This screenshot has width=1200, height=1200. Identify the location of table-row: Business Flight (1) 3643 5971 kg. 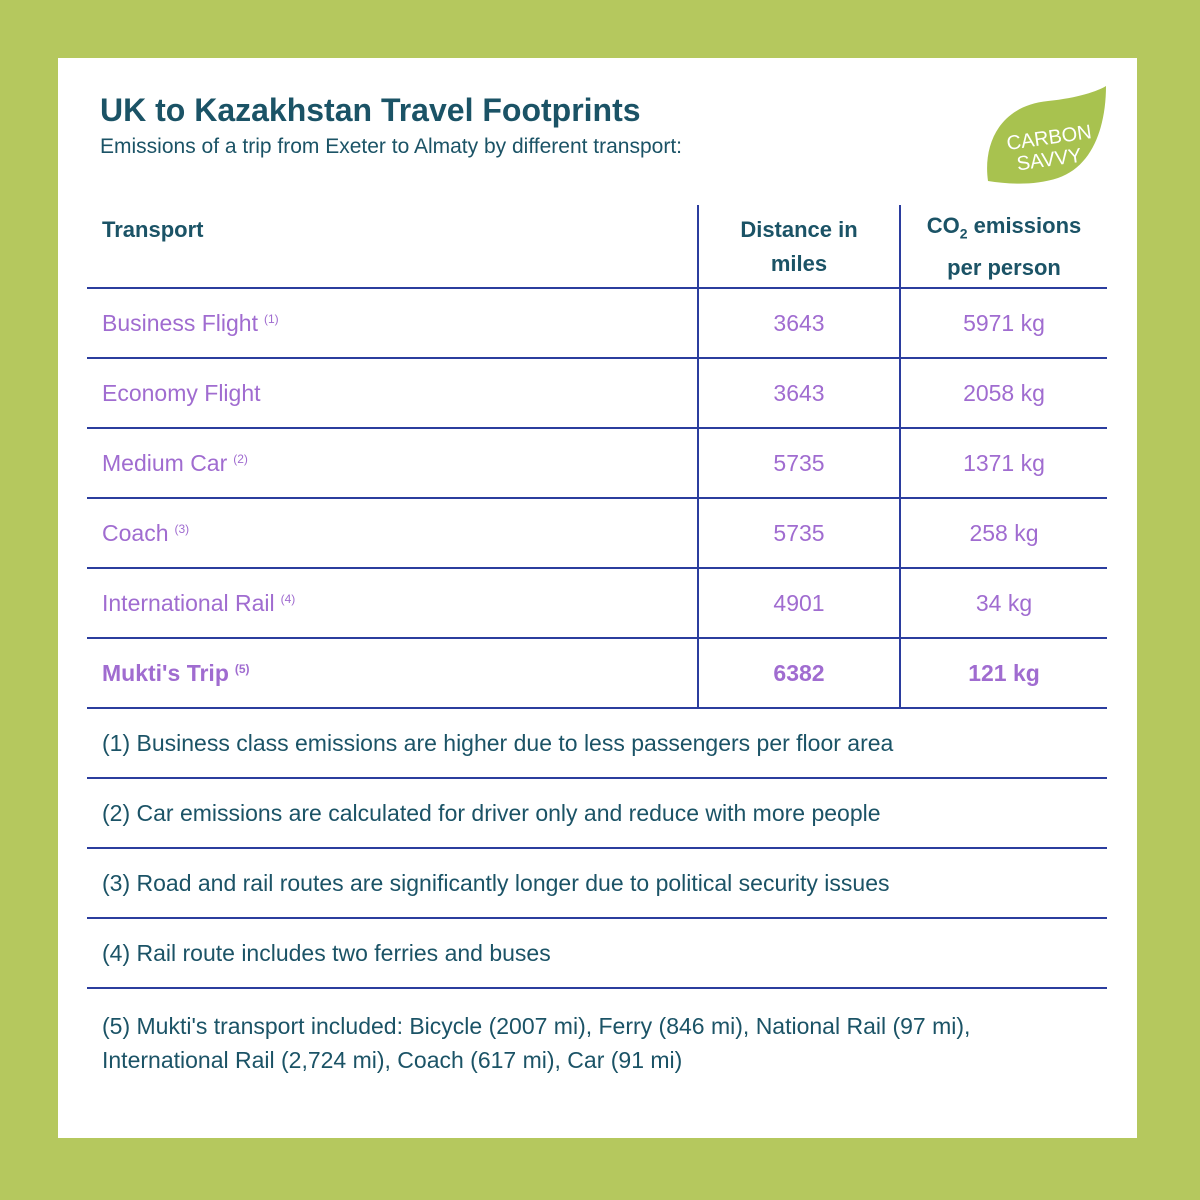
(597, 324).